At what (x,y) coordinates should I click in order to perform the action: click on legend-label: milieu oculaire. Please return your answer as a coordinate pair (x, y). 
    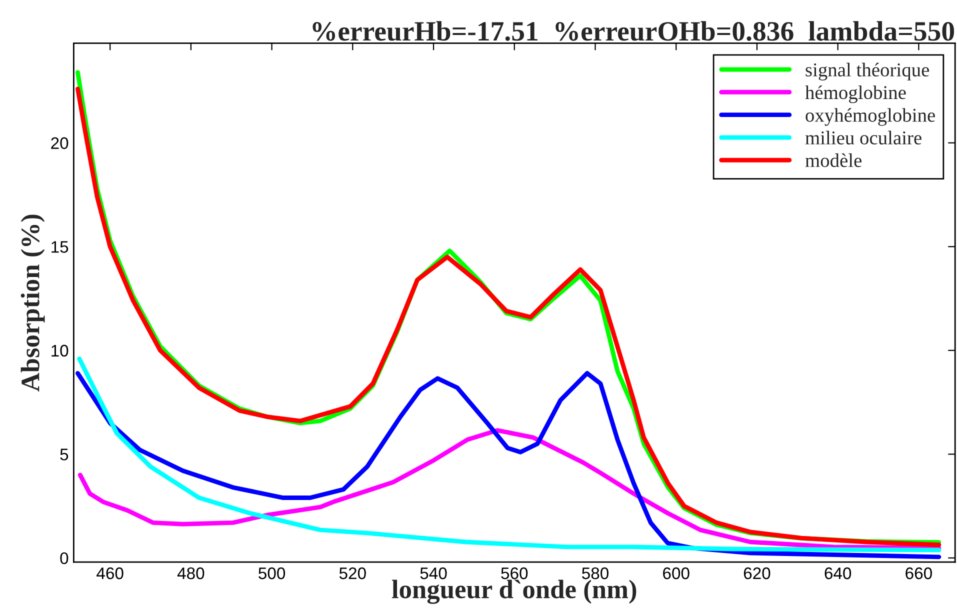
    Looking at the image, I should click on (863, 137).